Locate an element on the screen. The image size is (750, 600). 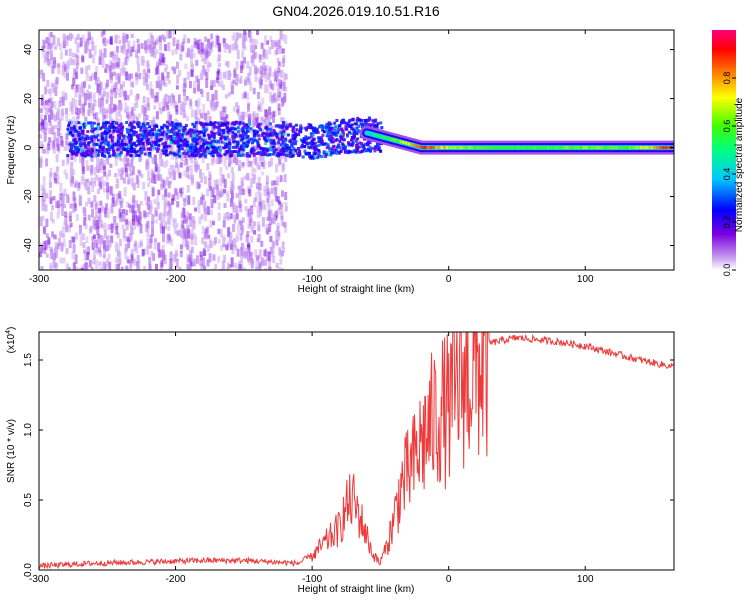
y-tick-label: -40 is located at coordinates (28, 245).